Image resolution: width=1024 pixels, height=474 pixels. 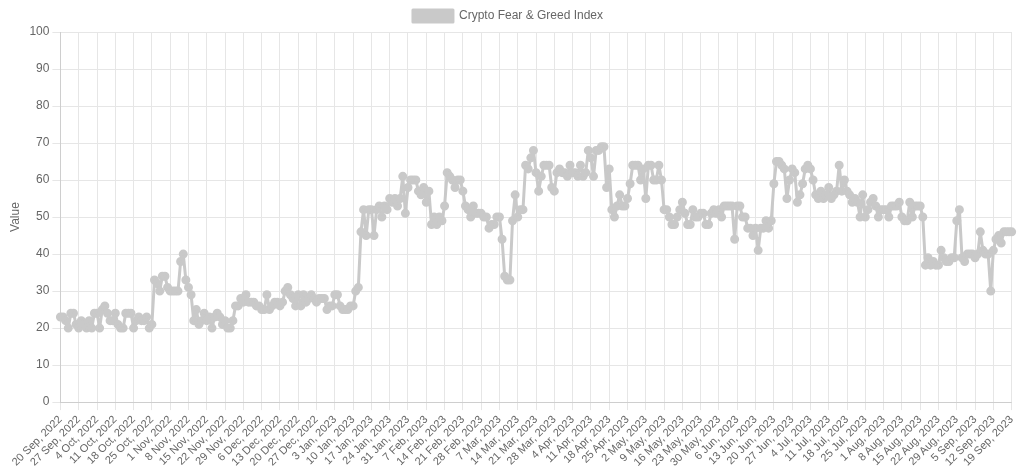 What do you see at coordinates (43, 327) in the screenshot?
I see `y-tick-label: 20` at bounding box center [43, 327].